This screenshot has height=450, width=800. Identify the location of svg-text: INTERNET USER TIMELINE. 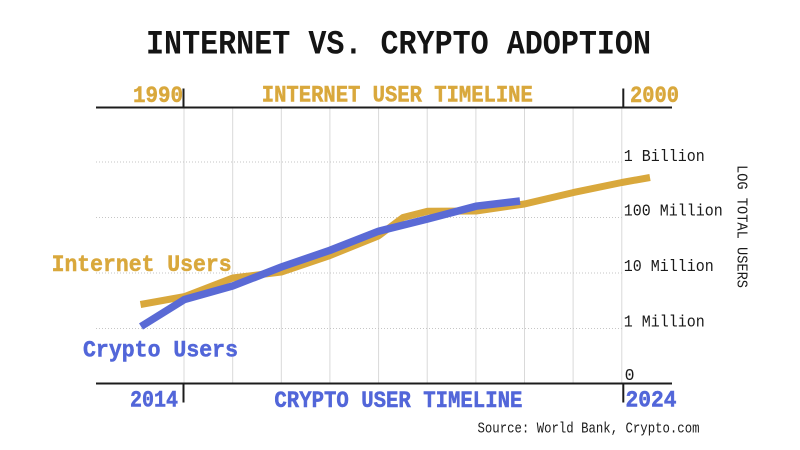
(397, 96).